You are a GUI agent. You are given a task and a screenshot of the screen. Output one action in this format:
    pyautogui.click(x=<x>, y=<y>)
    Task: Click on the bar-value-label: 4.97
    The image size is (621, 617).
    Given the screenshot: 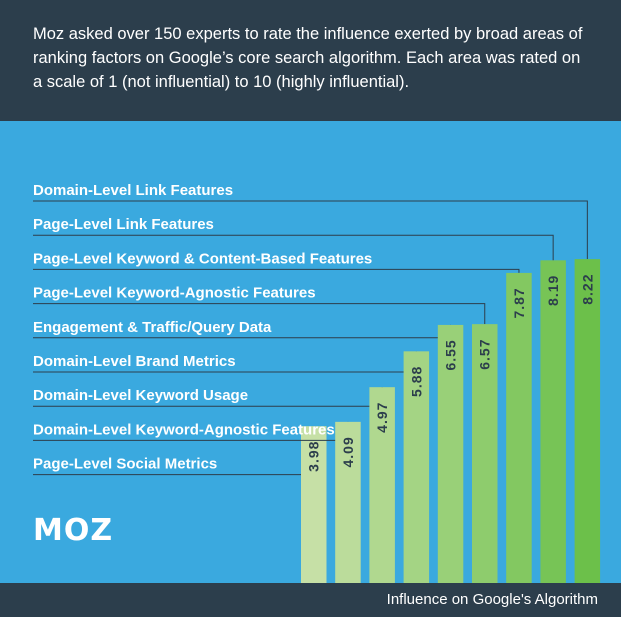 What is the action you would take?
    pyautogui.click(x=382, y=417)
    